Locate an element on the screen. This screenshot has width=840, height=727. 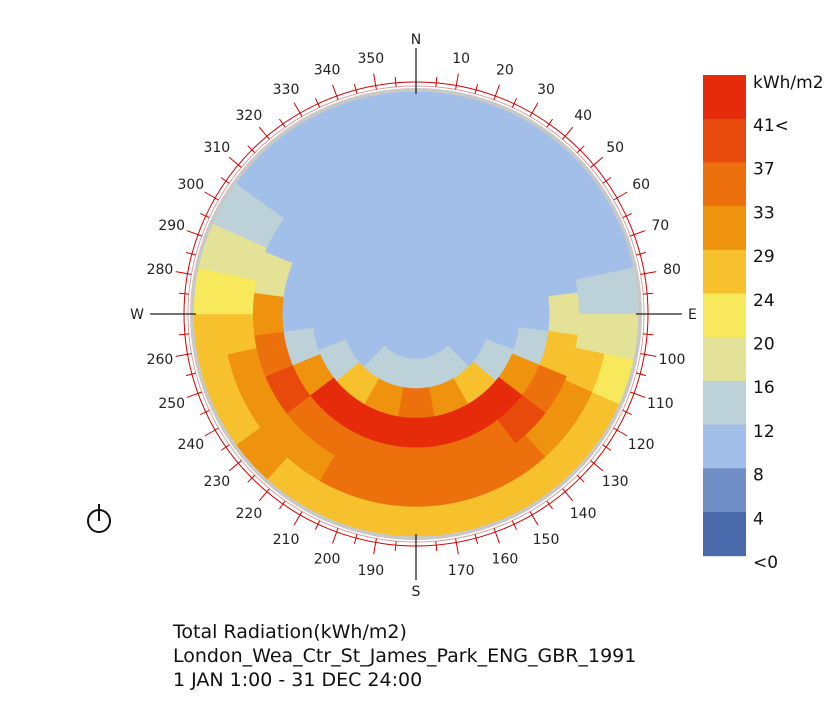
azimuth-label: 280 is located at coordinates (160, 270).